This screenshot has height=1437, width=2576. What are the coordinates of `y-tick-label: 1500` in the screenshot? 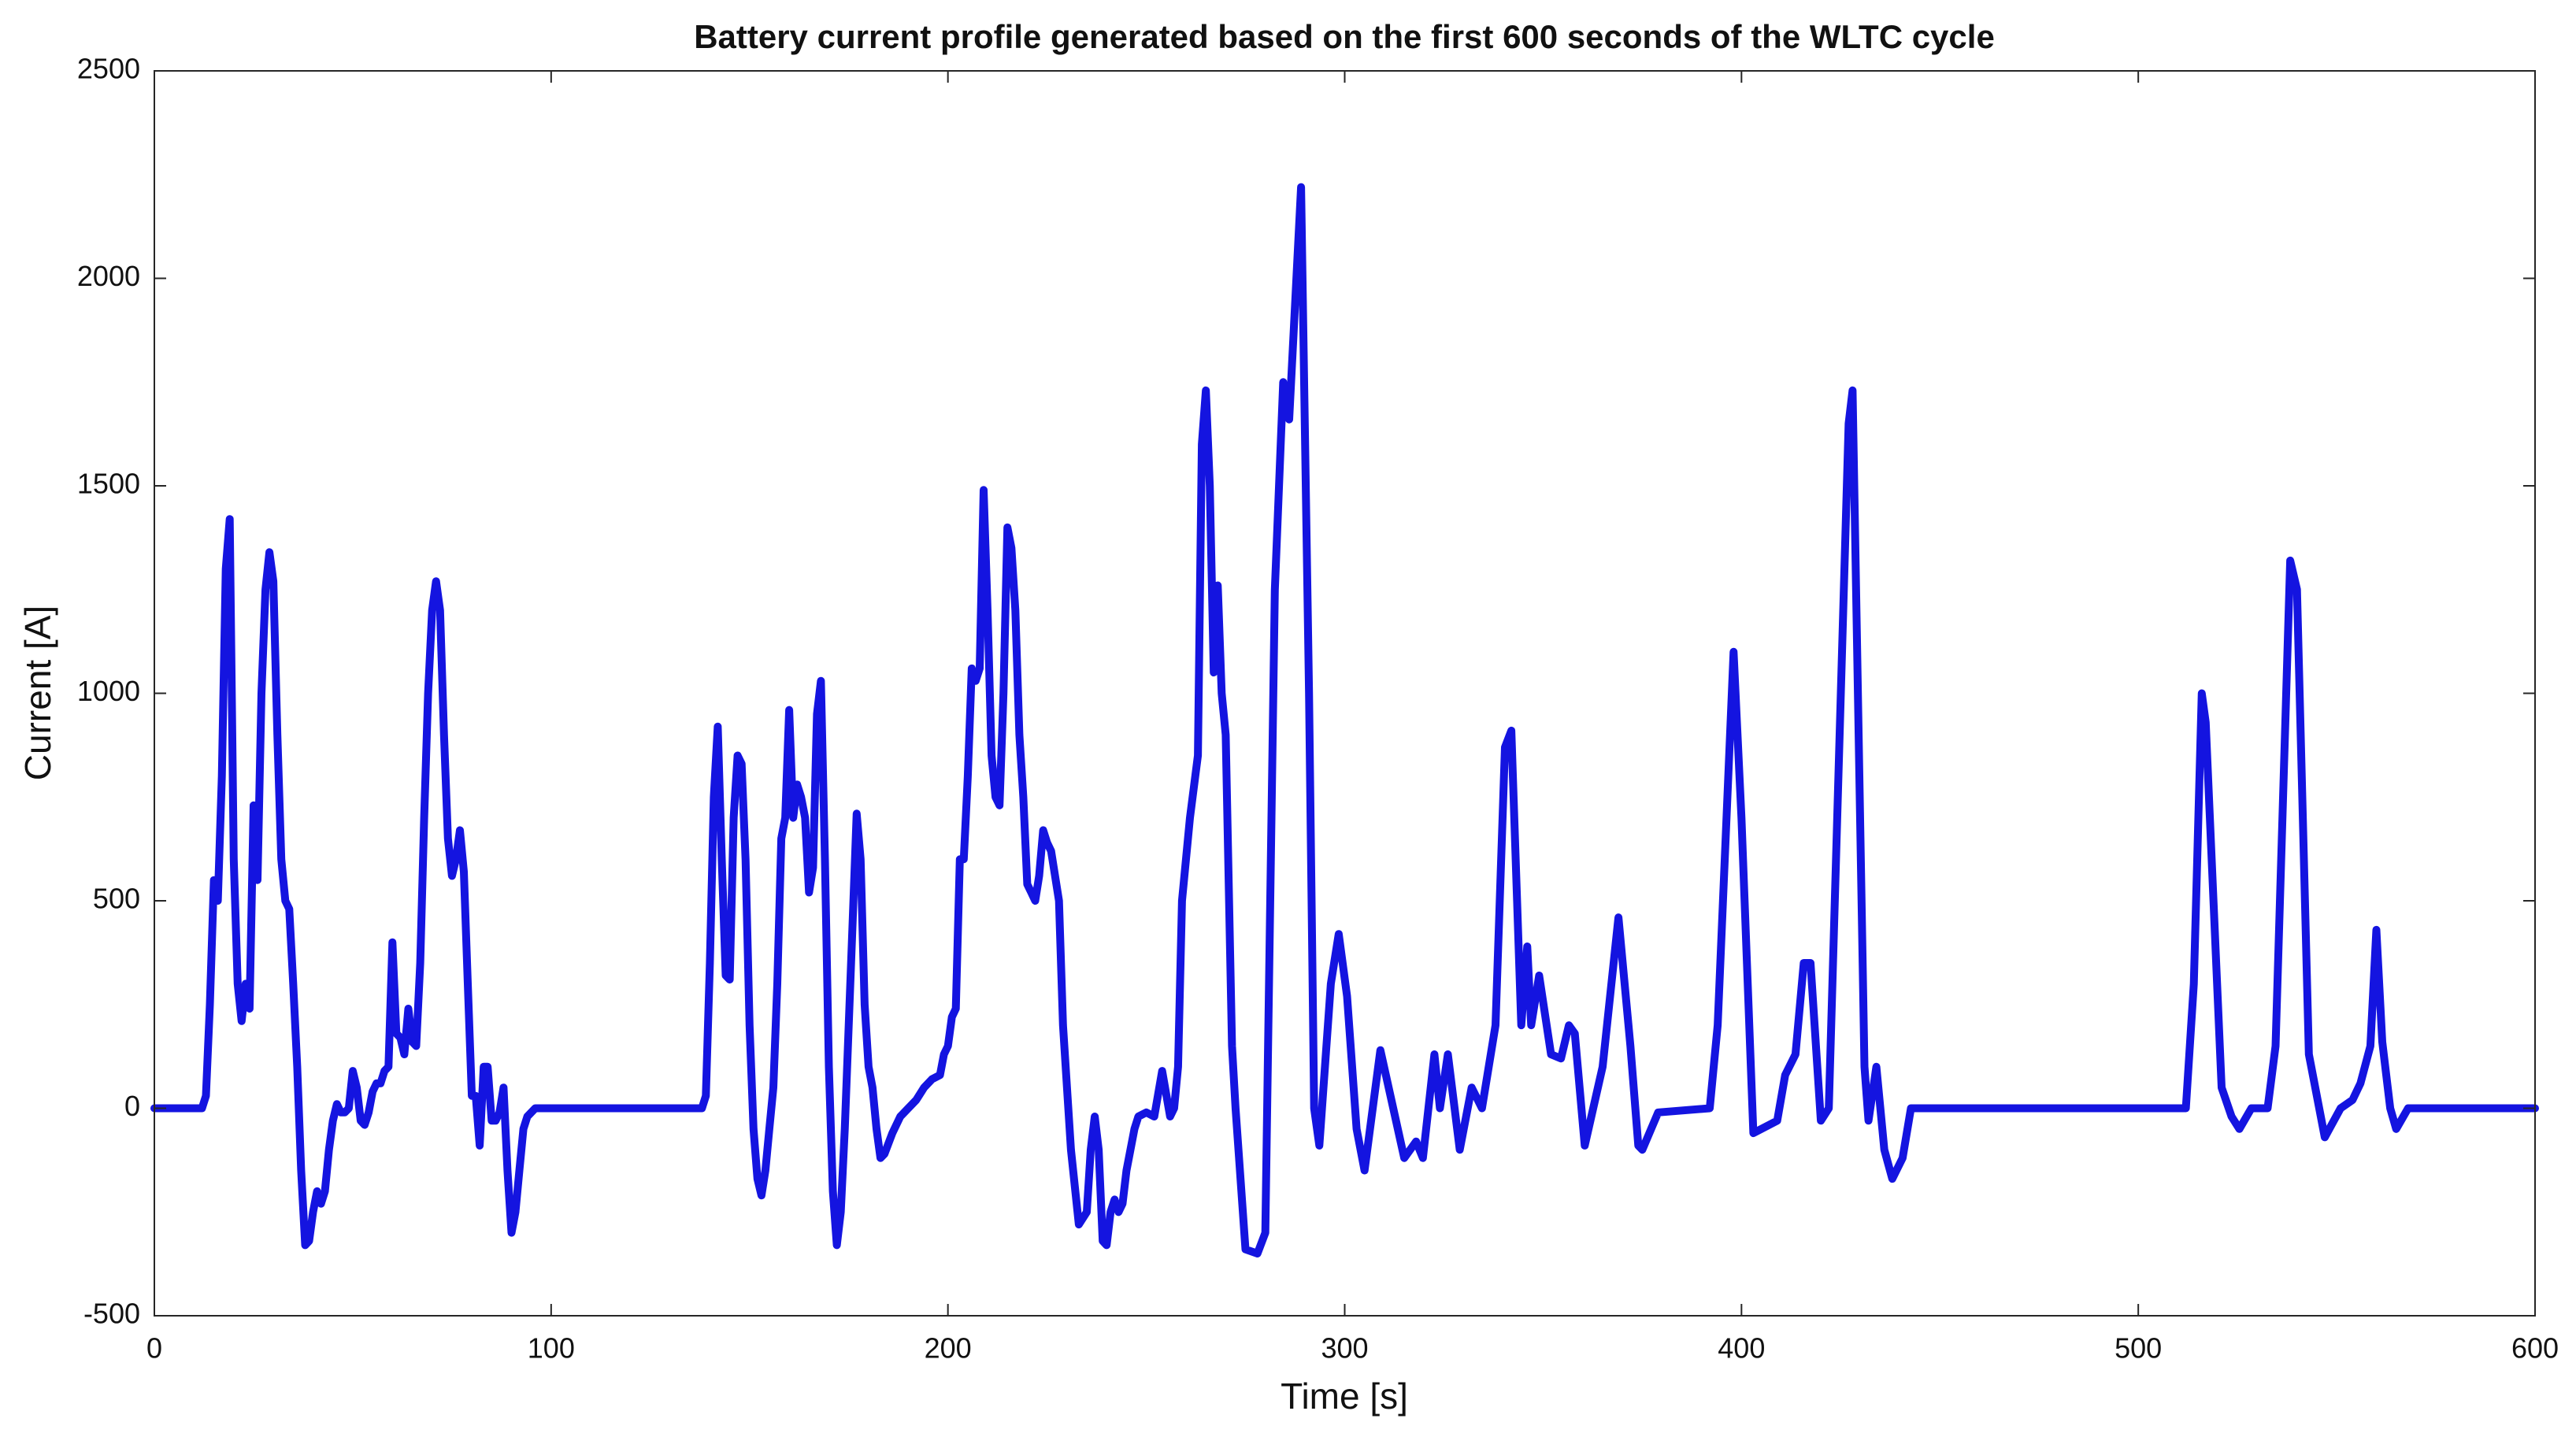 It's located at (108, 484).